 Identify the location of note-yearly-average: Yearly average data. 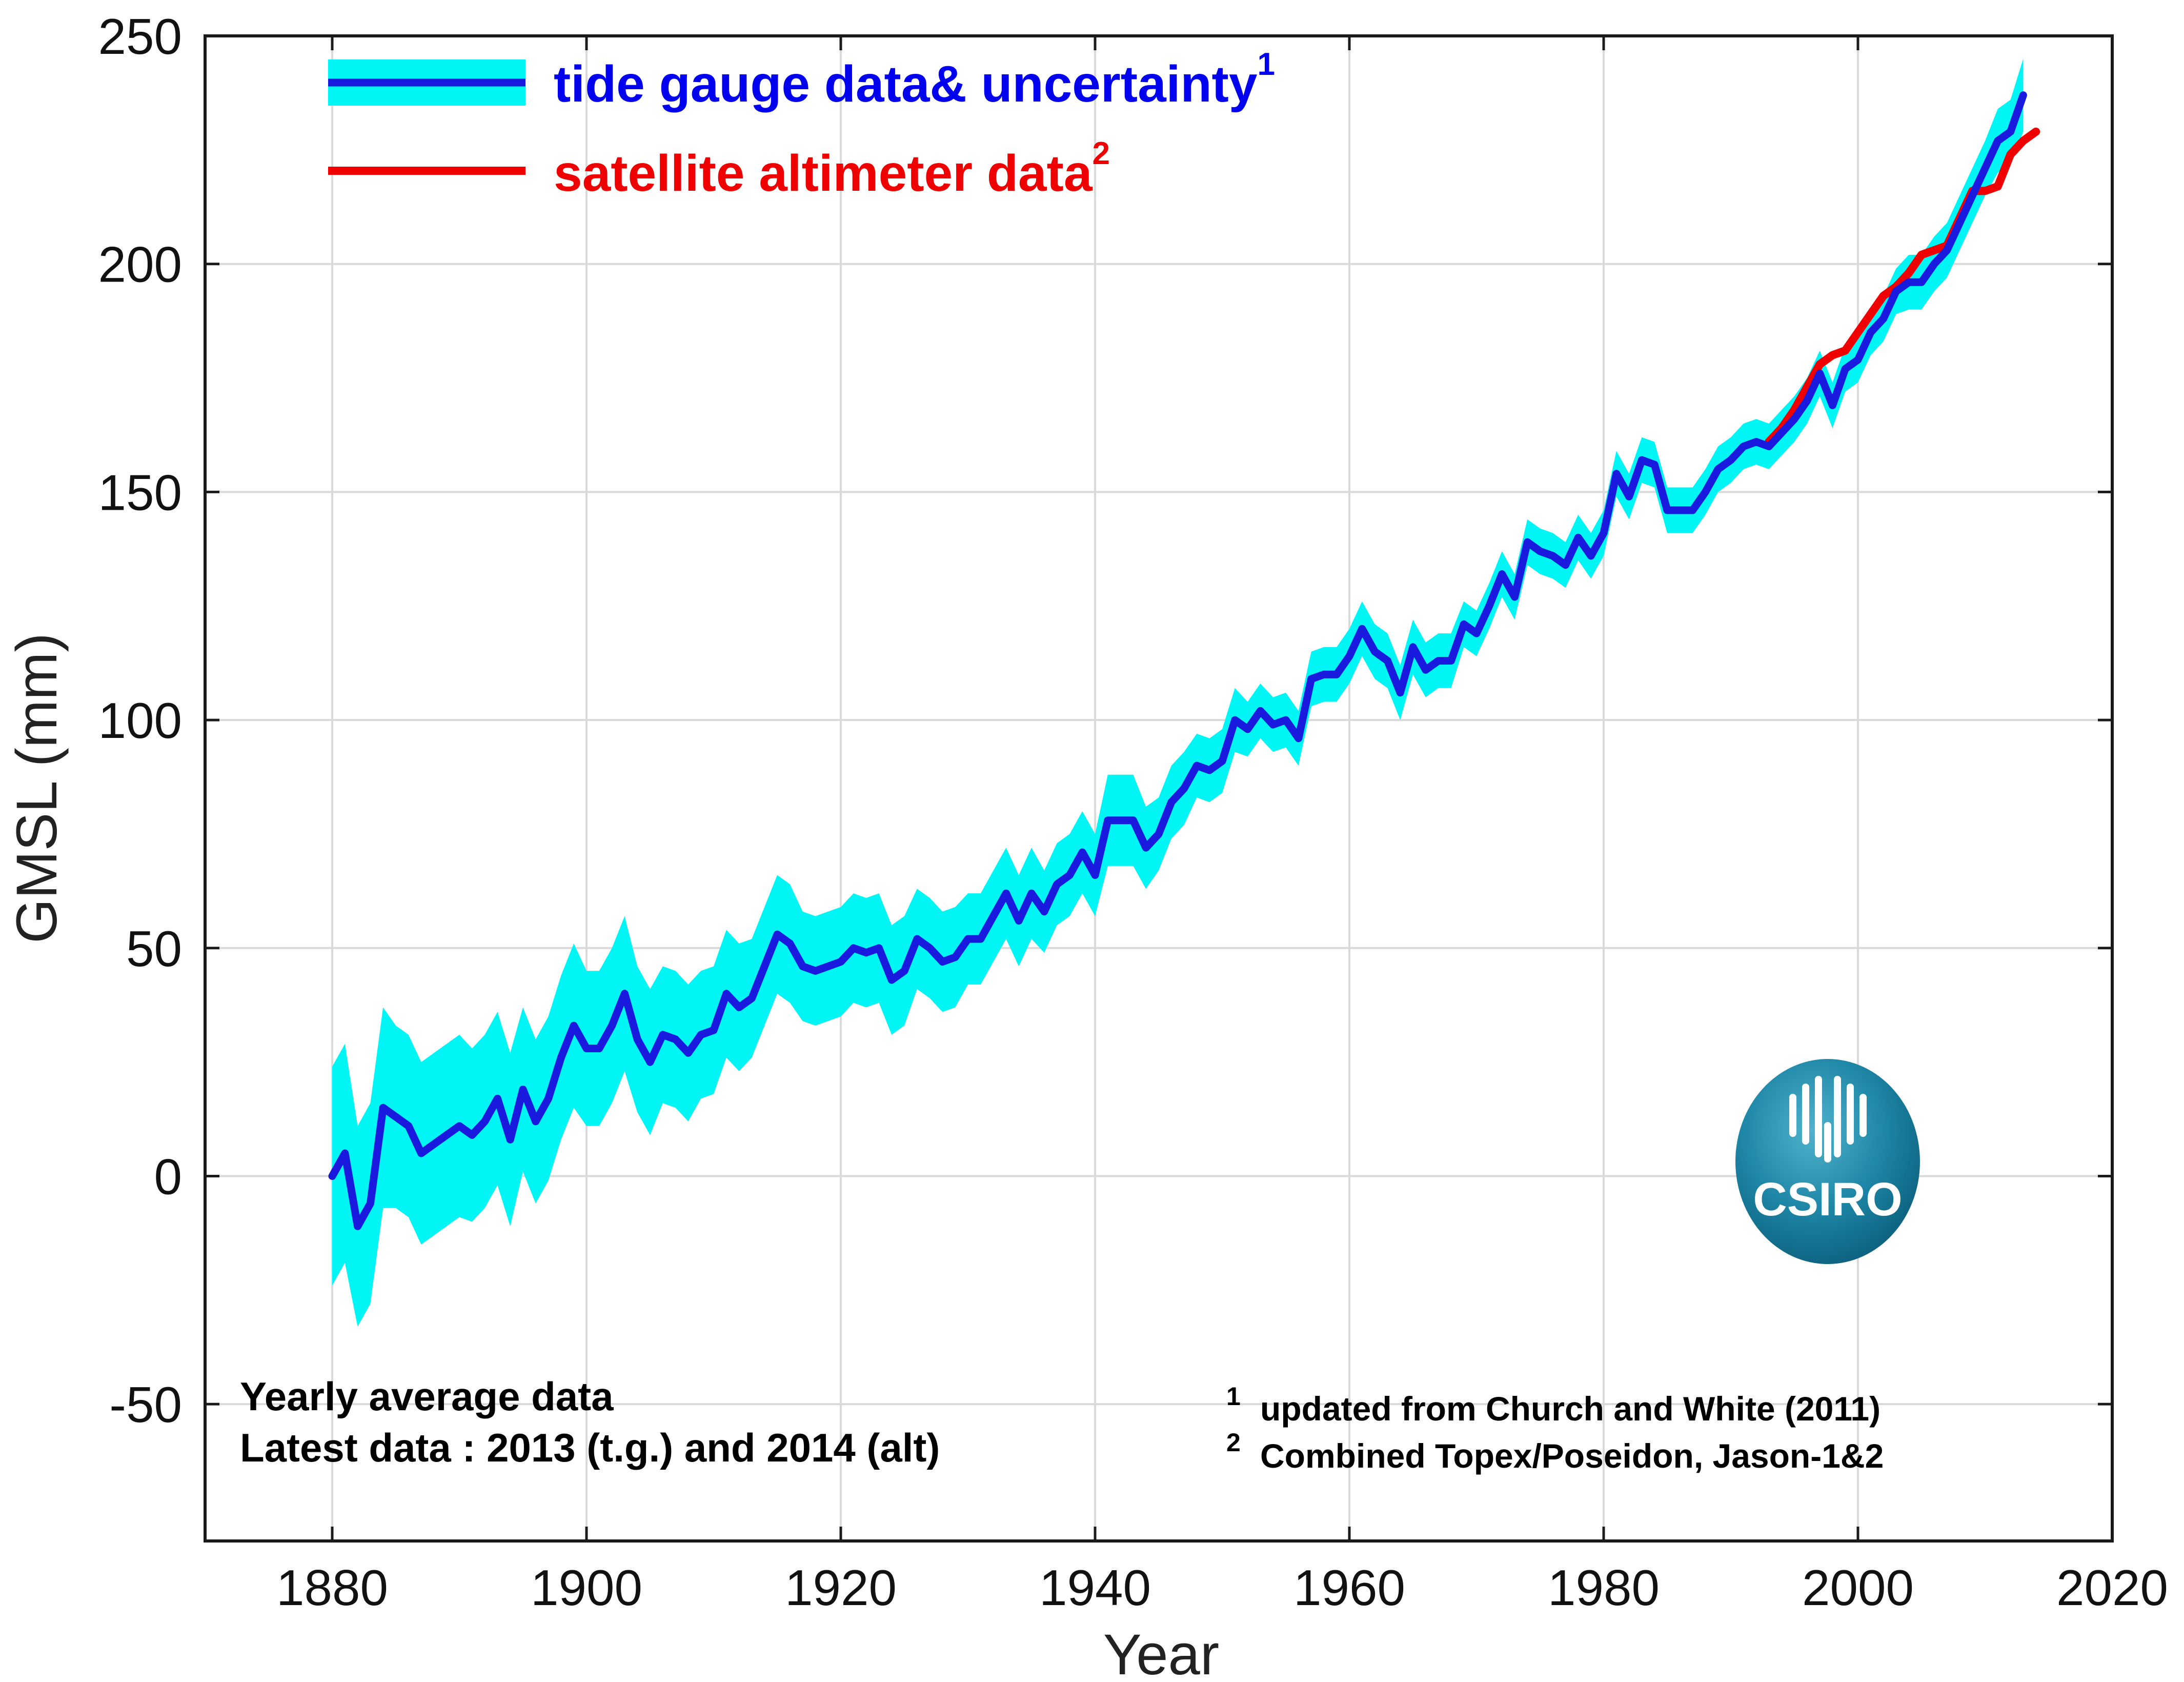
(427, 1397).